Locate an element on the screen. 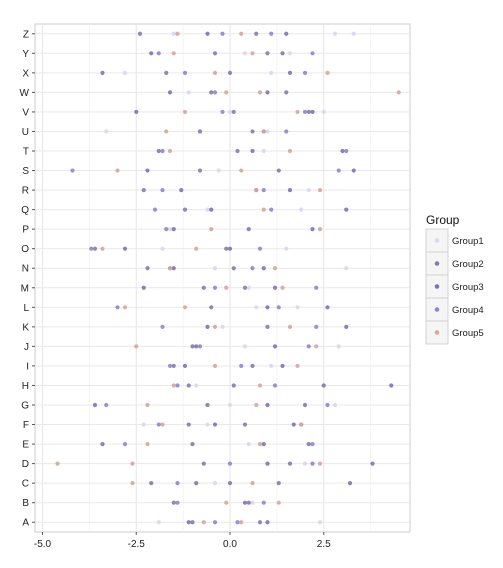 The height and width of the screenshot is (568, 503). y-tick-label: T is located at coordinates (26, 152).